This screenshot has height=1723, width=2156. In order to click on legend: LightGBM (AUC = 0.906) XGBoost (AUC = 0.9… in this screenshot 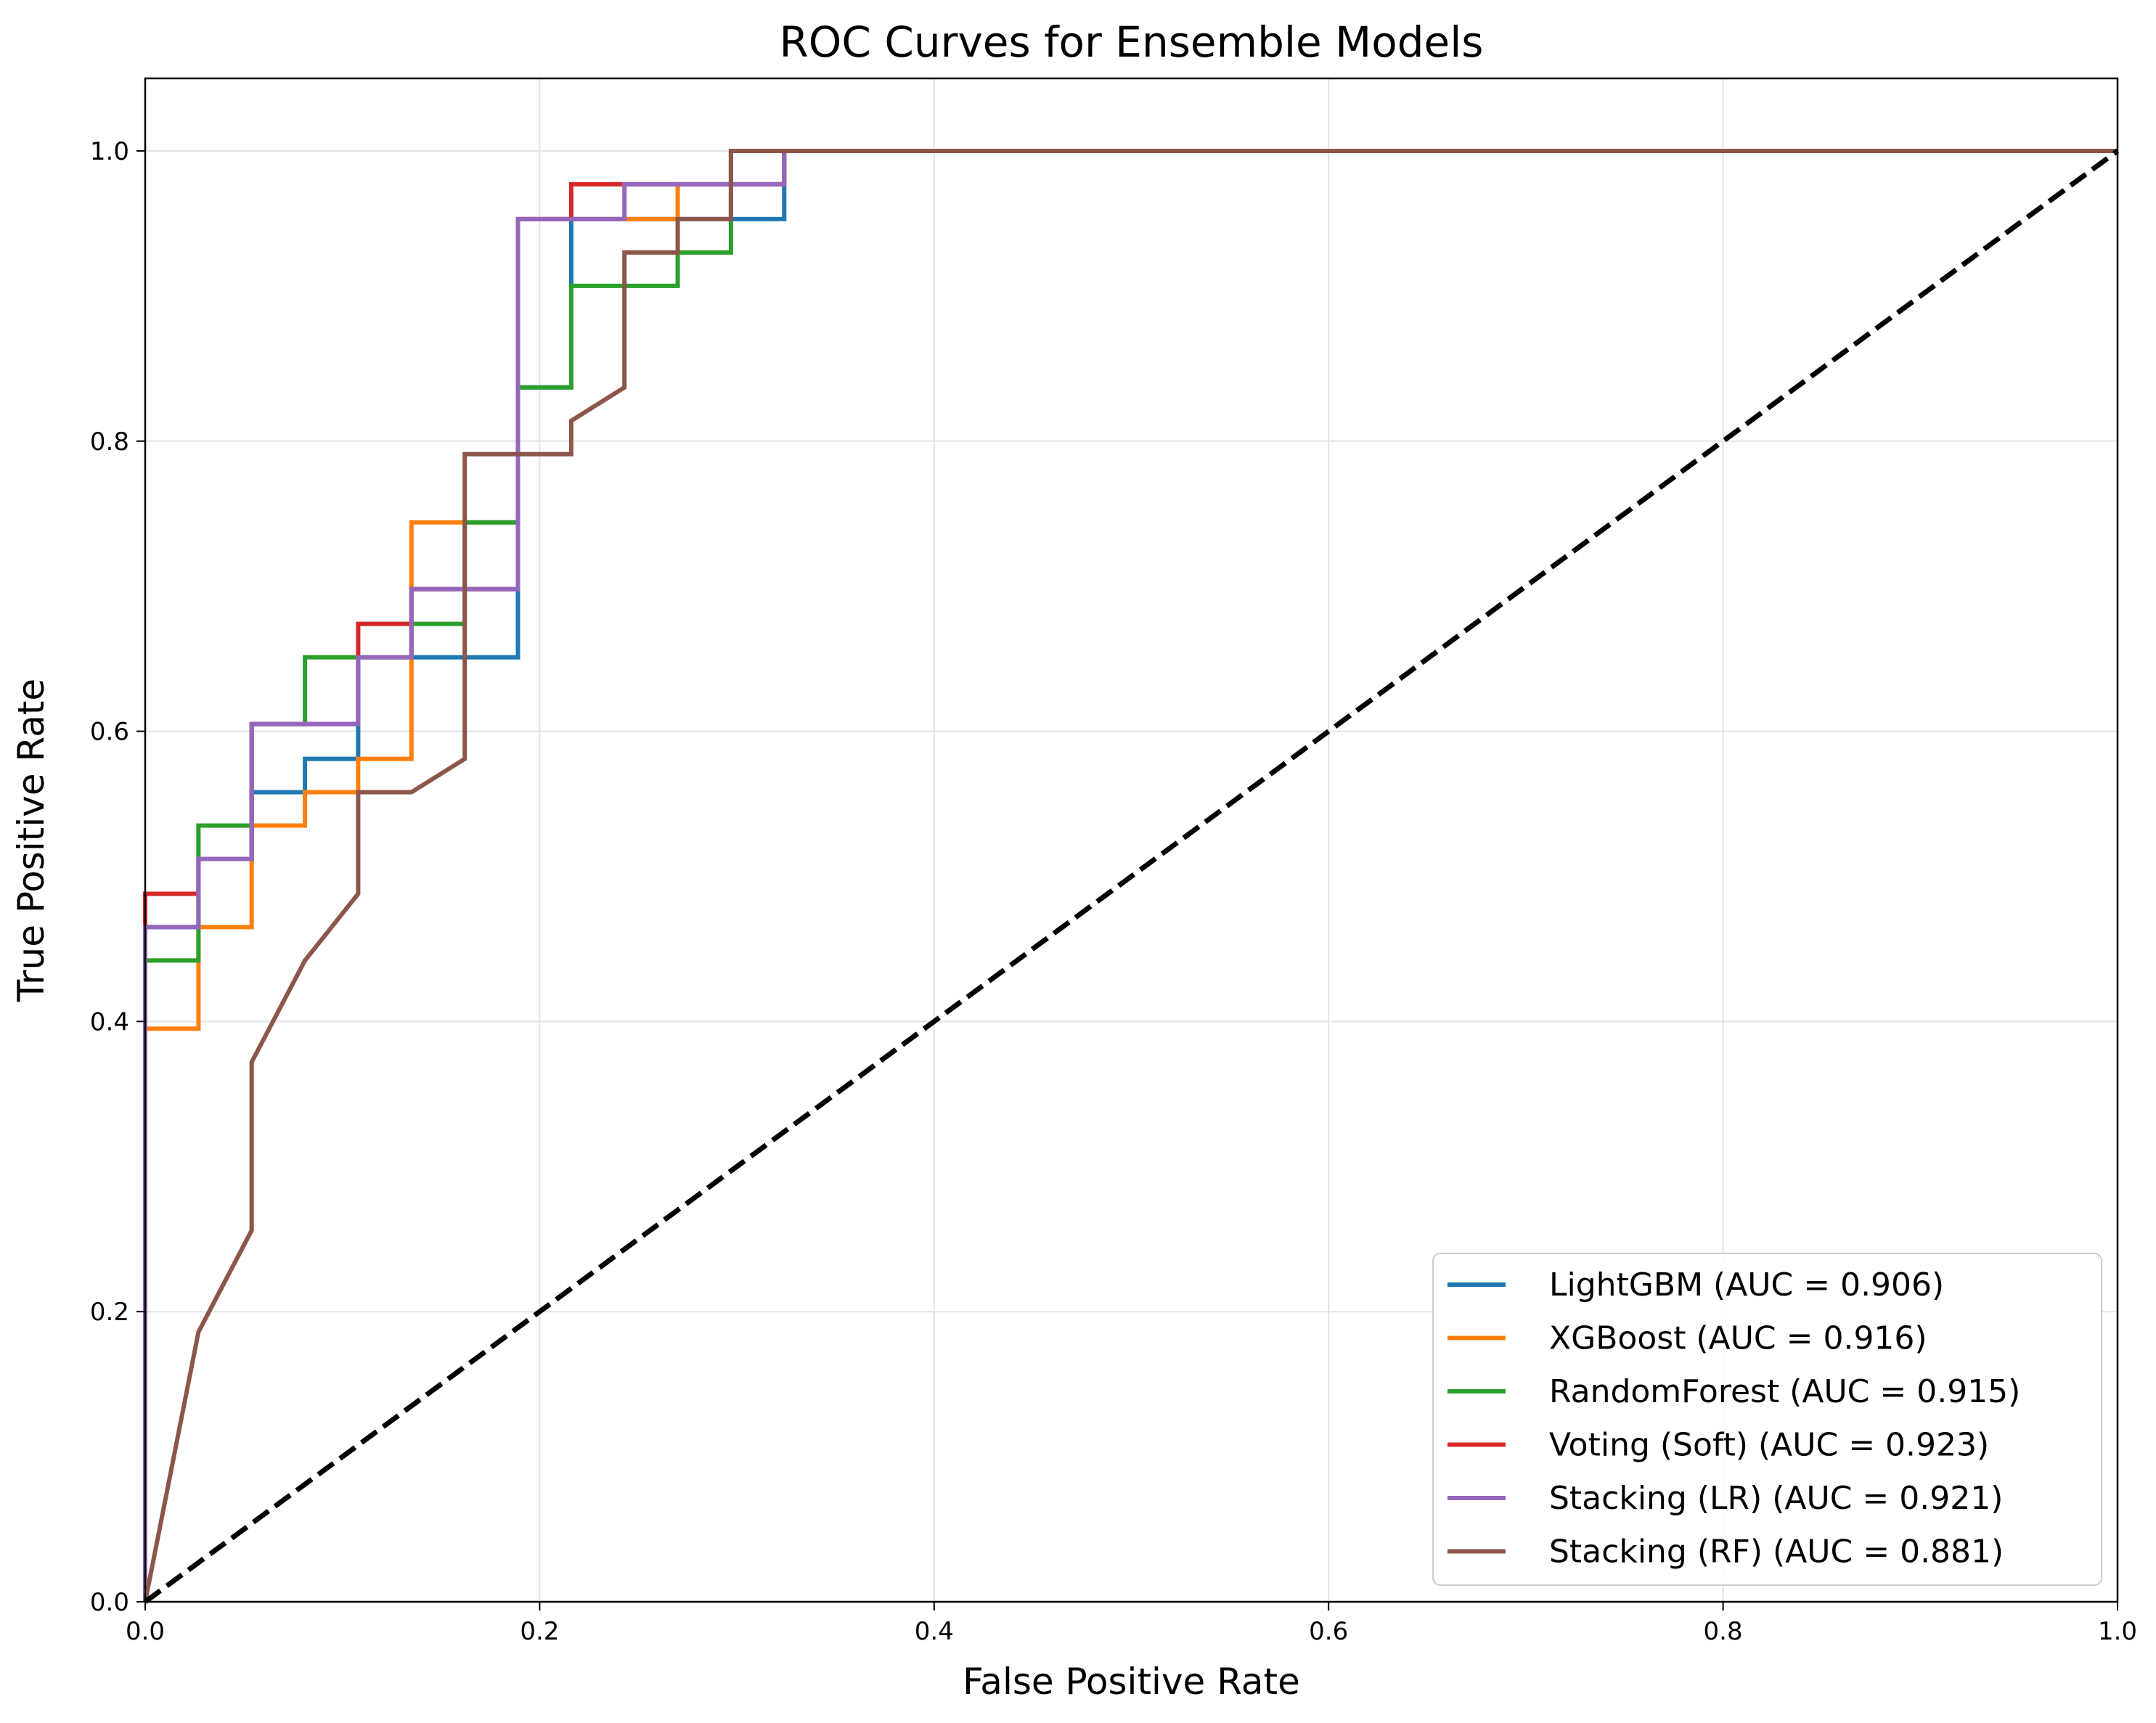, I will do `click(1767, 1419)`.